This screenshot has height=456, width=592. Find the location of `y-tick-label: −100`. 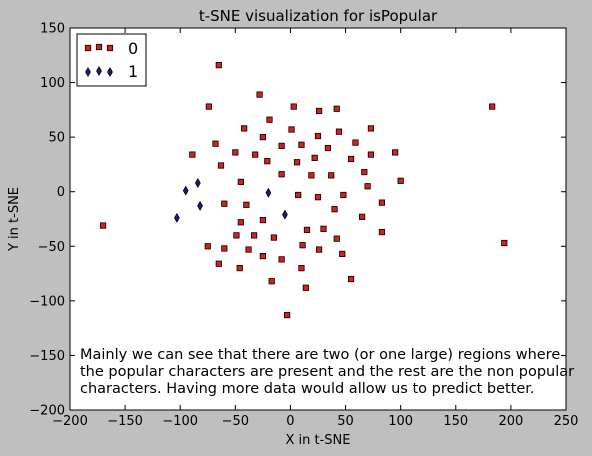

y-tick-label: −100 is located at coordinates (47, 301).